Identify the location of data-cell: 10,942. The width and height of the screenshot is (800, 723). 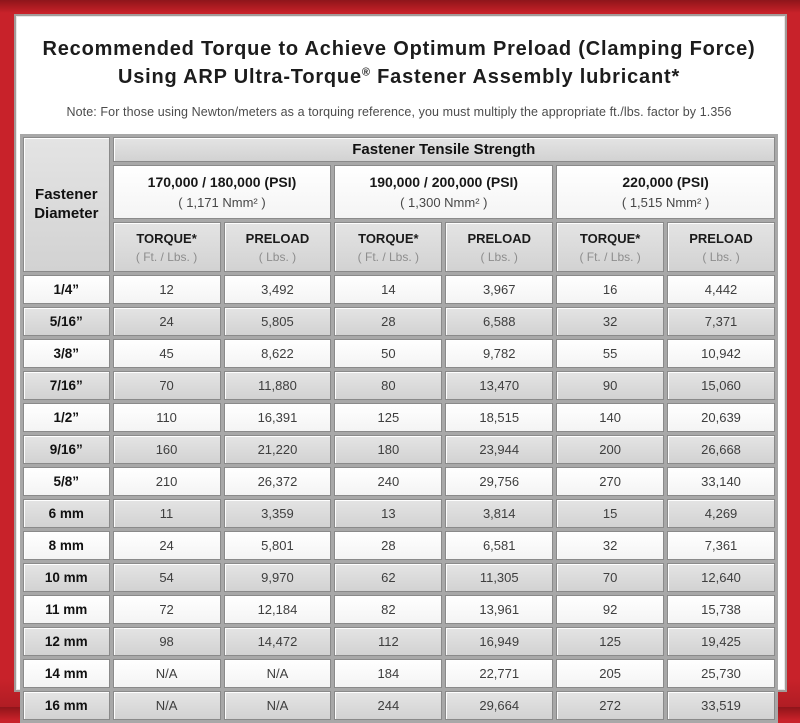
(721, 354).